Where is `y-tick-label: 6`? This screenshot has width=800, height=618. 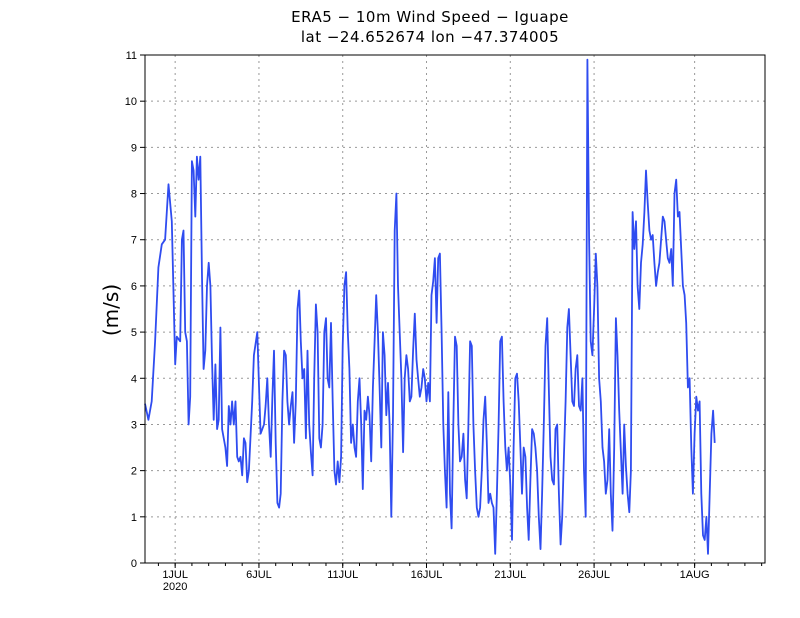
y-tick-label: 6 is located at coordinates (134, 287).